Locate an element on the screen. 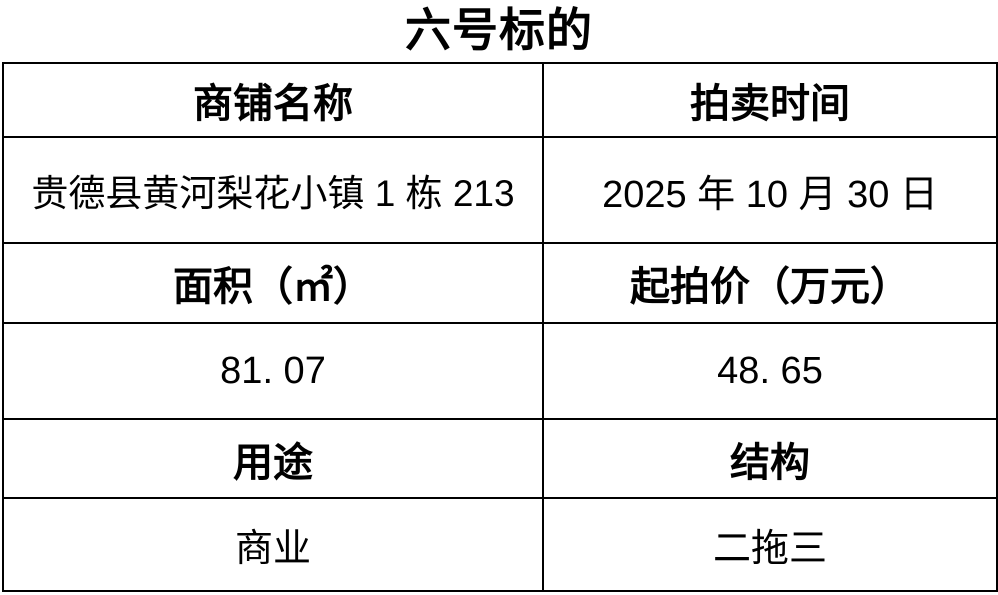 This screenshot has width=998, height=595. usage-value: 商业 is located at coordinates (273, 544).